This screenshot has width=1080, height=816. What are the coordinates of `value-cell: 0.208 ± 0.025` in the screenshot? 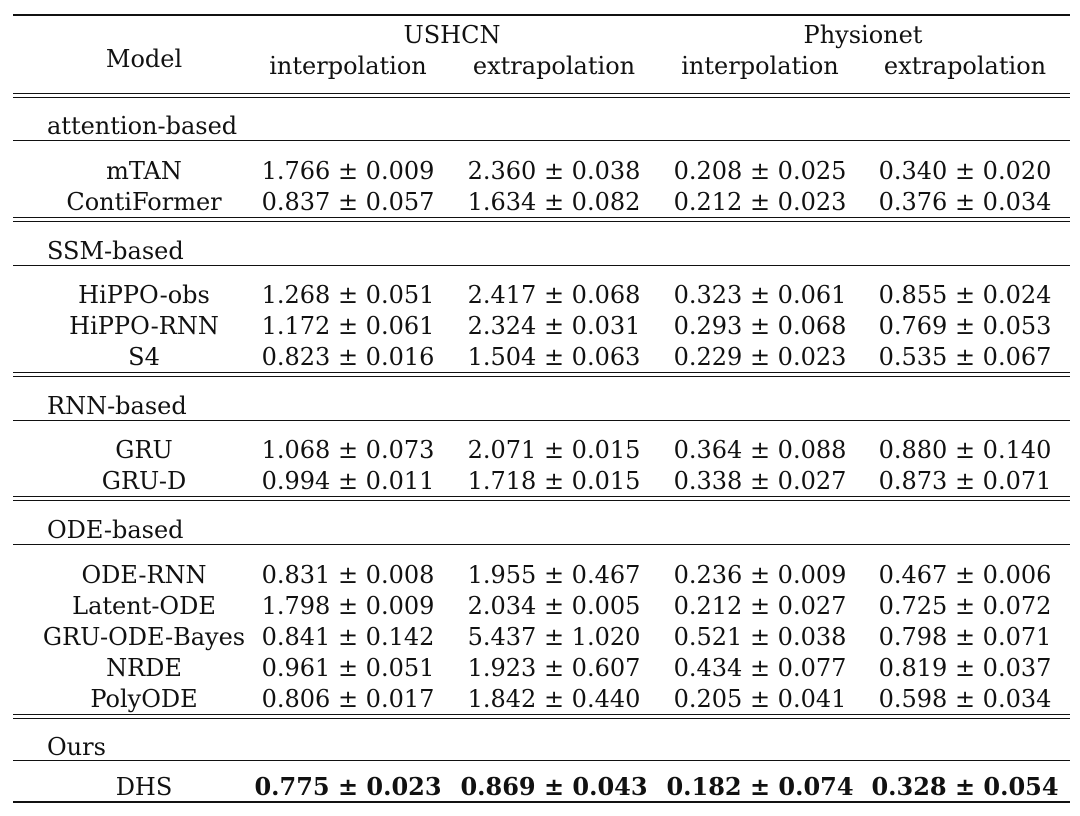 It's located at (760, 171).